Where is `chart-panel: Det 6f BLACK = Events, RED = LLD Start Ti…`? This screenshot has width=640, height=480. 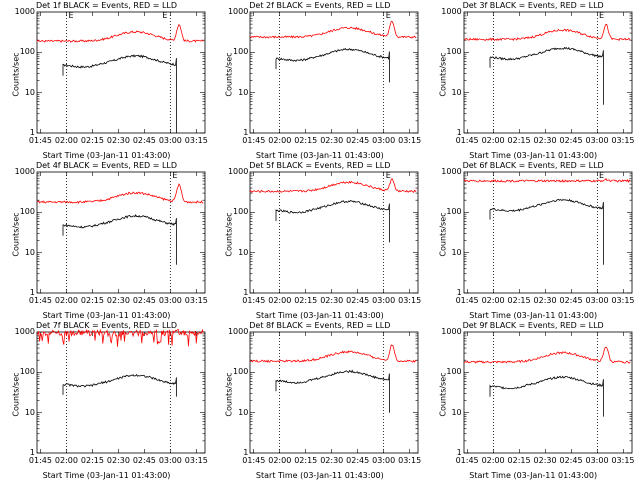 chart-panel: Det 6f BLACK = Events, RED = LLD Start Ti… is located at coordinates (533, 240).